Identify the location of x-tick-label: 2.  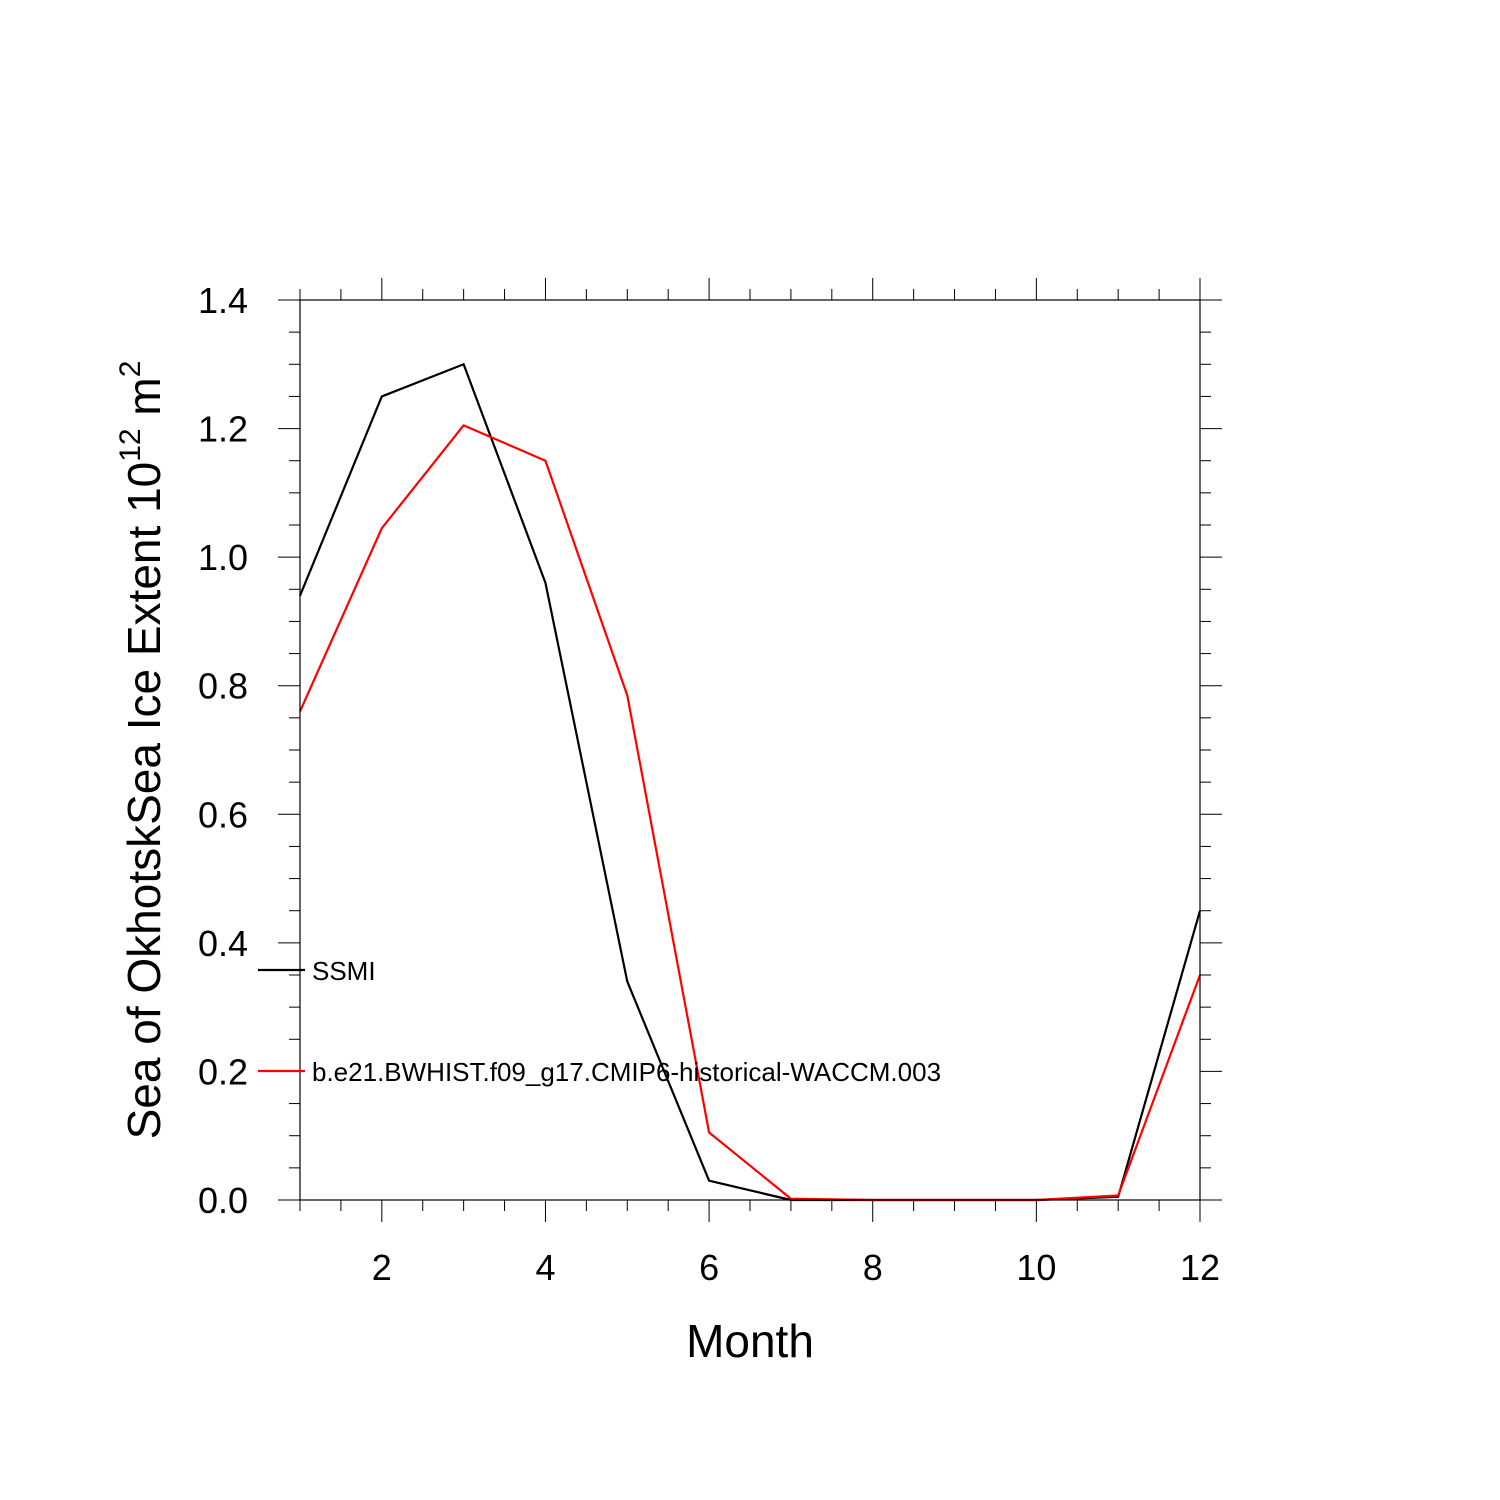
(382, 1267).